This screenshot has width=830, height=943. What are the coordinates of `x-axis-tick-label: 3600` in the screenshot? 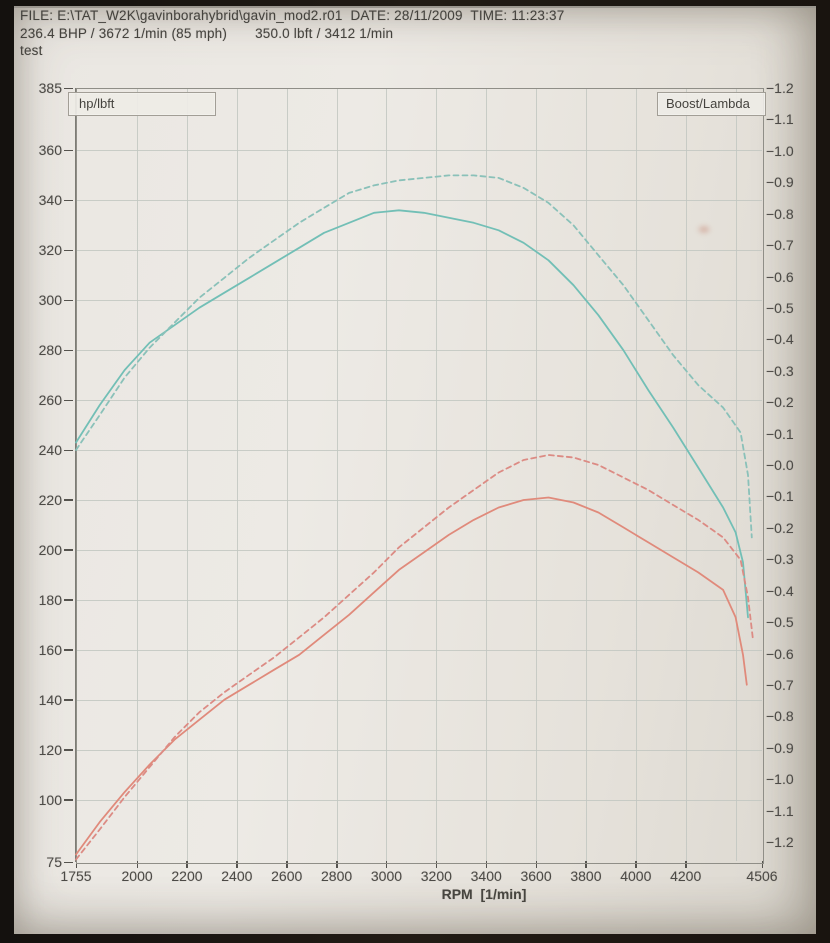 It's located at (536, 876).